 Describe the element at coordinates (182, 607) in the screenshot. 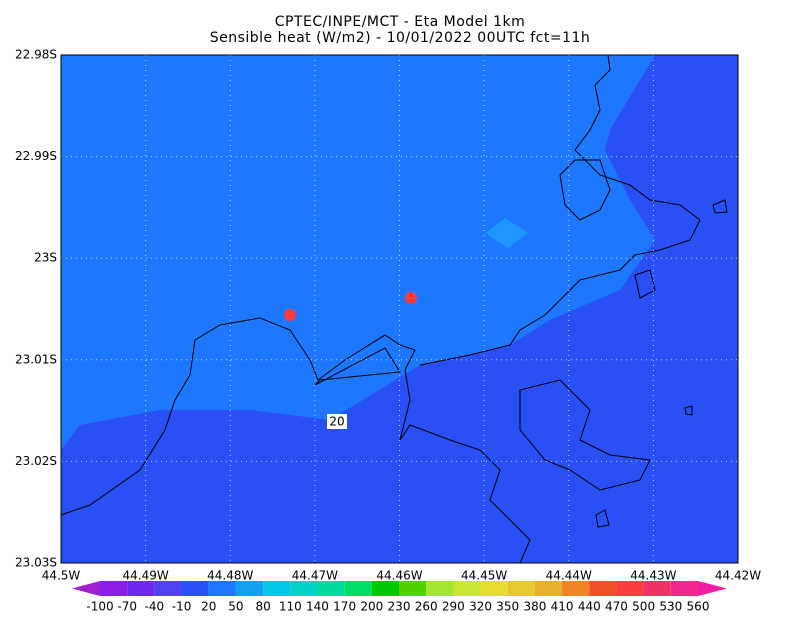

I see `colorbar-label: -10` at that location.